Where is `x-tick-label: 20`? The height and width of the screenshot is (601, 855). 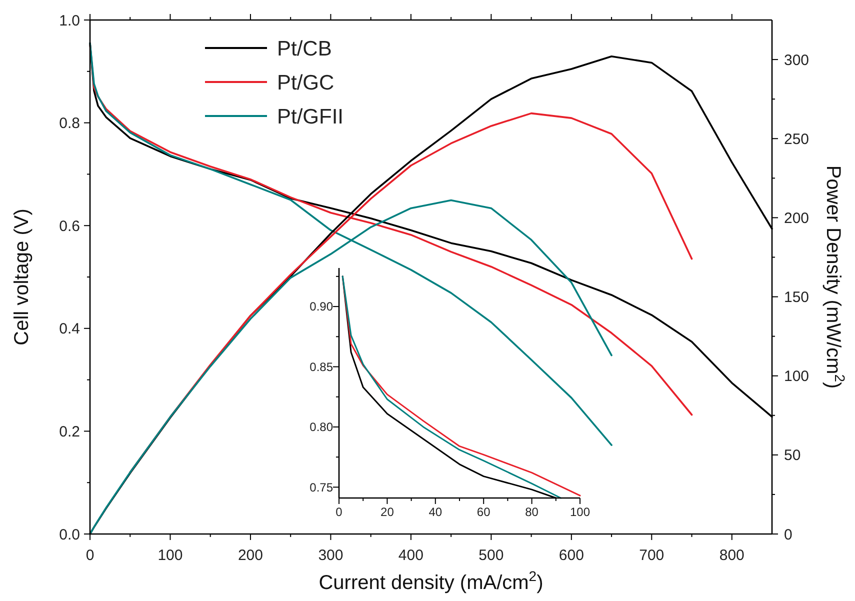
x-tick-label: 20 is located at coordinates (387, 512).